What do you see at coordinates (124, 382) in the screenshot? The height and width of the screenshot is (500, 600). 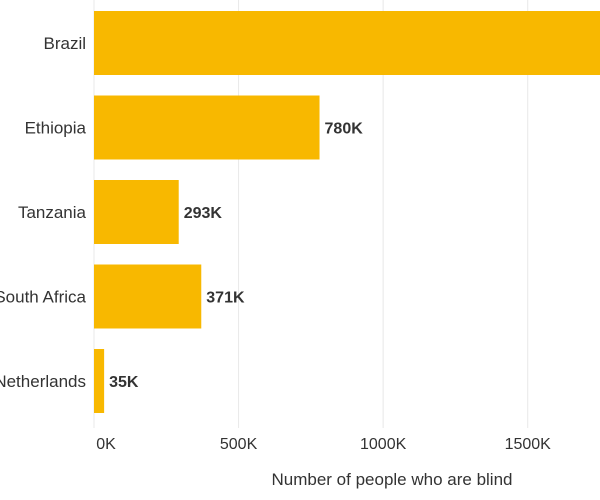 I see `value-label-netherlands: 35K` at bounding box center [124, 382].